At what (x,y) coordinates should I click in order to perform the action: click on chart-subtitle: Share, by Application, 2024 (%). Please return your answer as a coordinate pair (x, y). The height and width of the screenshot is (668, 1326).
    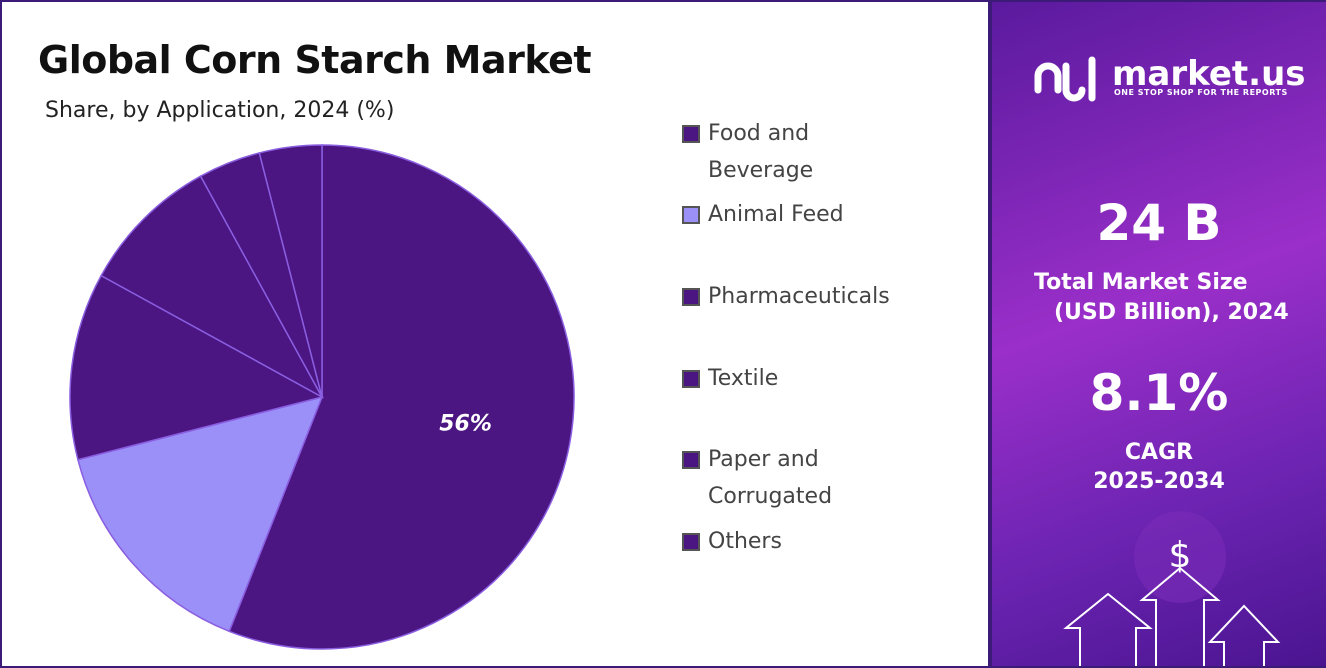
    Looking at the image, I should click on (220, 110).